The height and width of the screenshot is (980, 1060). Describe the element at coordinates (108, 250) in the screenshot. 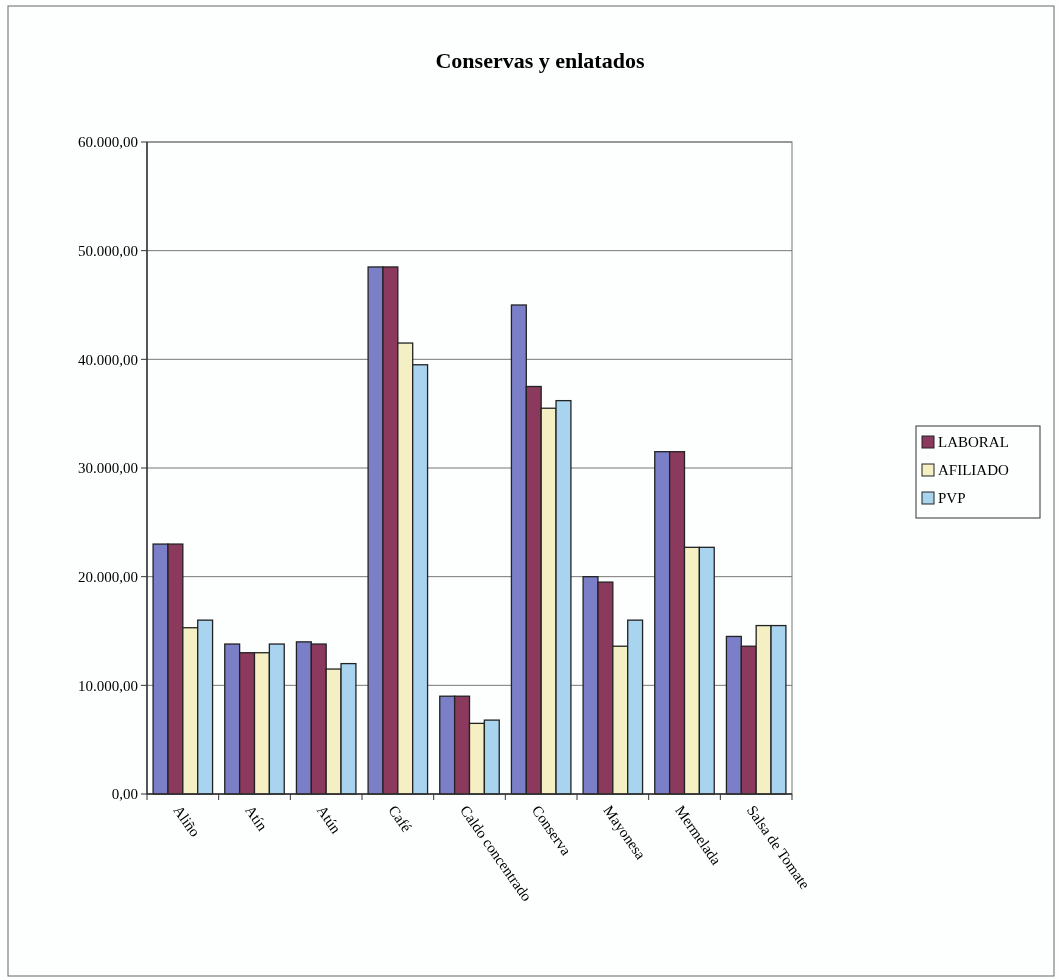

I see `y-tick-label: 50.000,00` at that location.